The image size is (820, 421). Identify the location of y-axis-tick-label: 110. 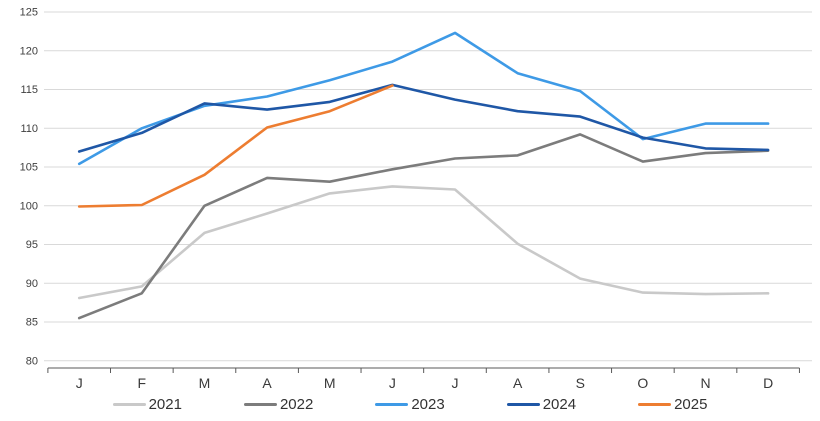
(29, 129).